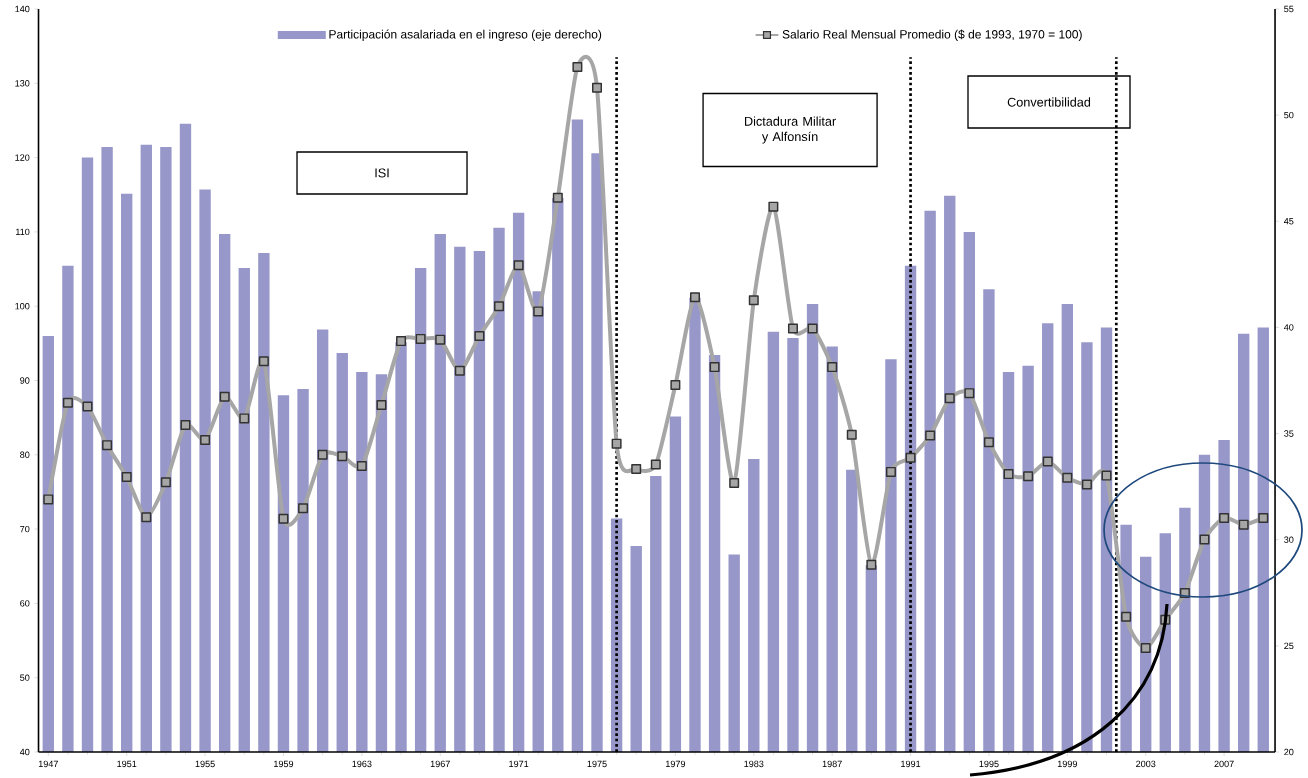  I want to click on y-tick-label: 40, so click(24, 752).